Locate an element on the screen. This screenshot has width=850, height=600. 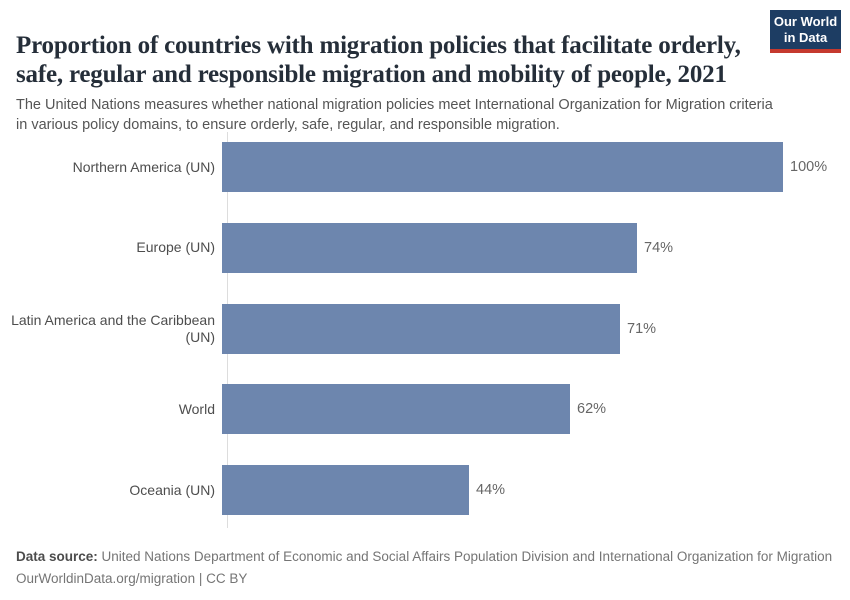
category-label: Latin America and the Caribbean (UN) is located at coordinates (113, 328).